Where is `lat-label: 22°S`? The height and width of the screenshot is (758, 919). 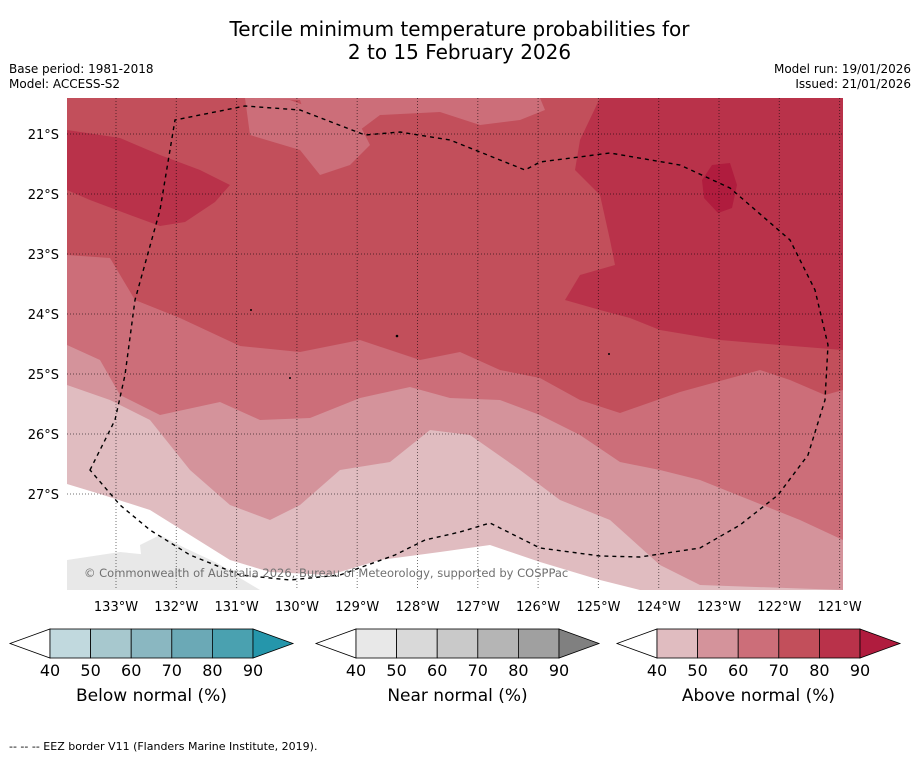 lat-label: 22°S is located at coordinates (43, 195).